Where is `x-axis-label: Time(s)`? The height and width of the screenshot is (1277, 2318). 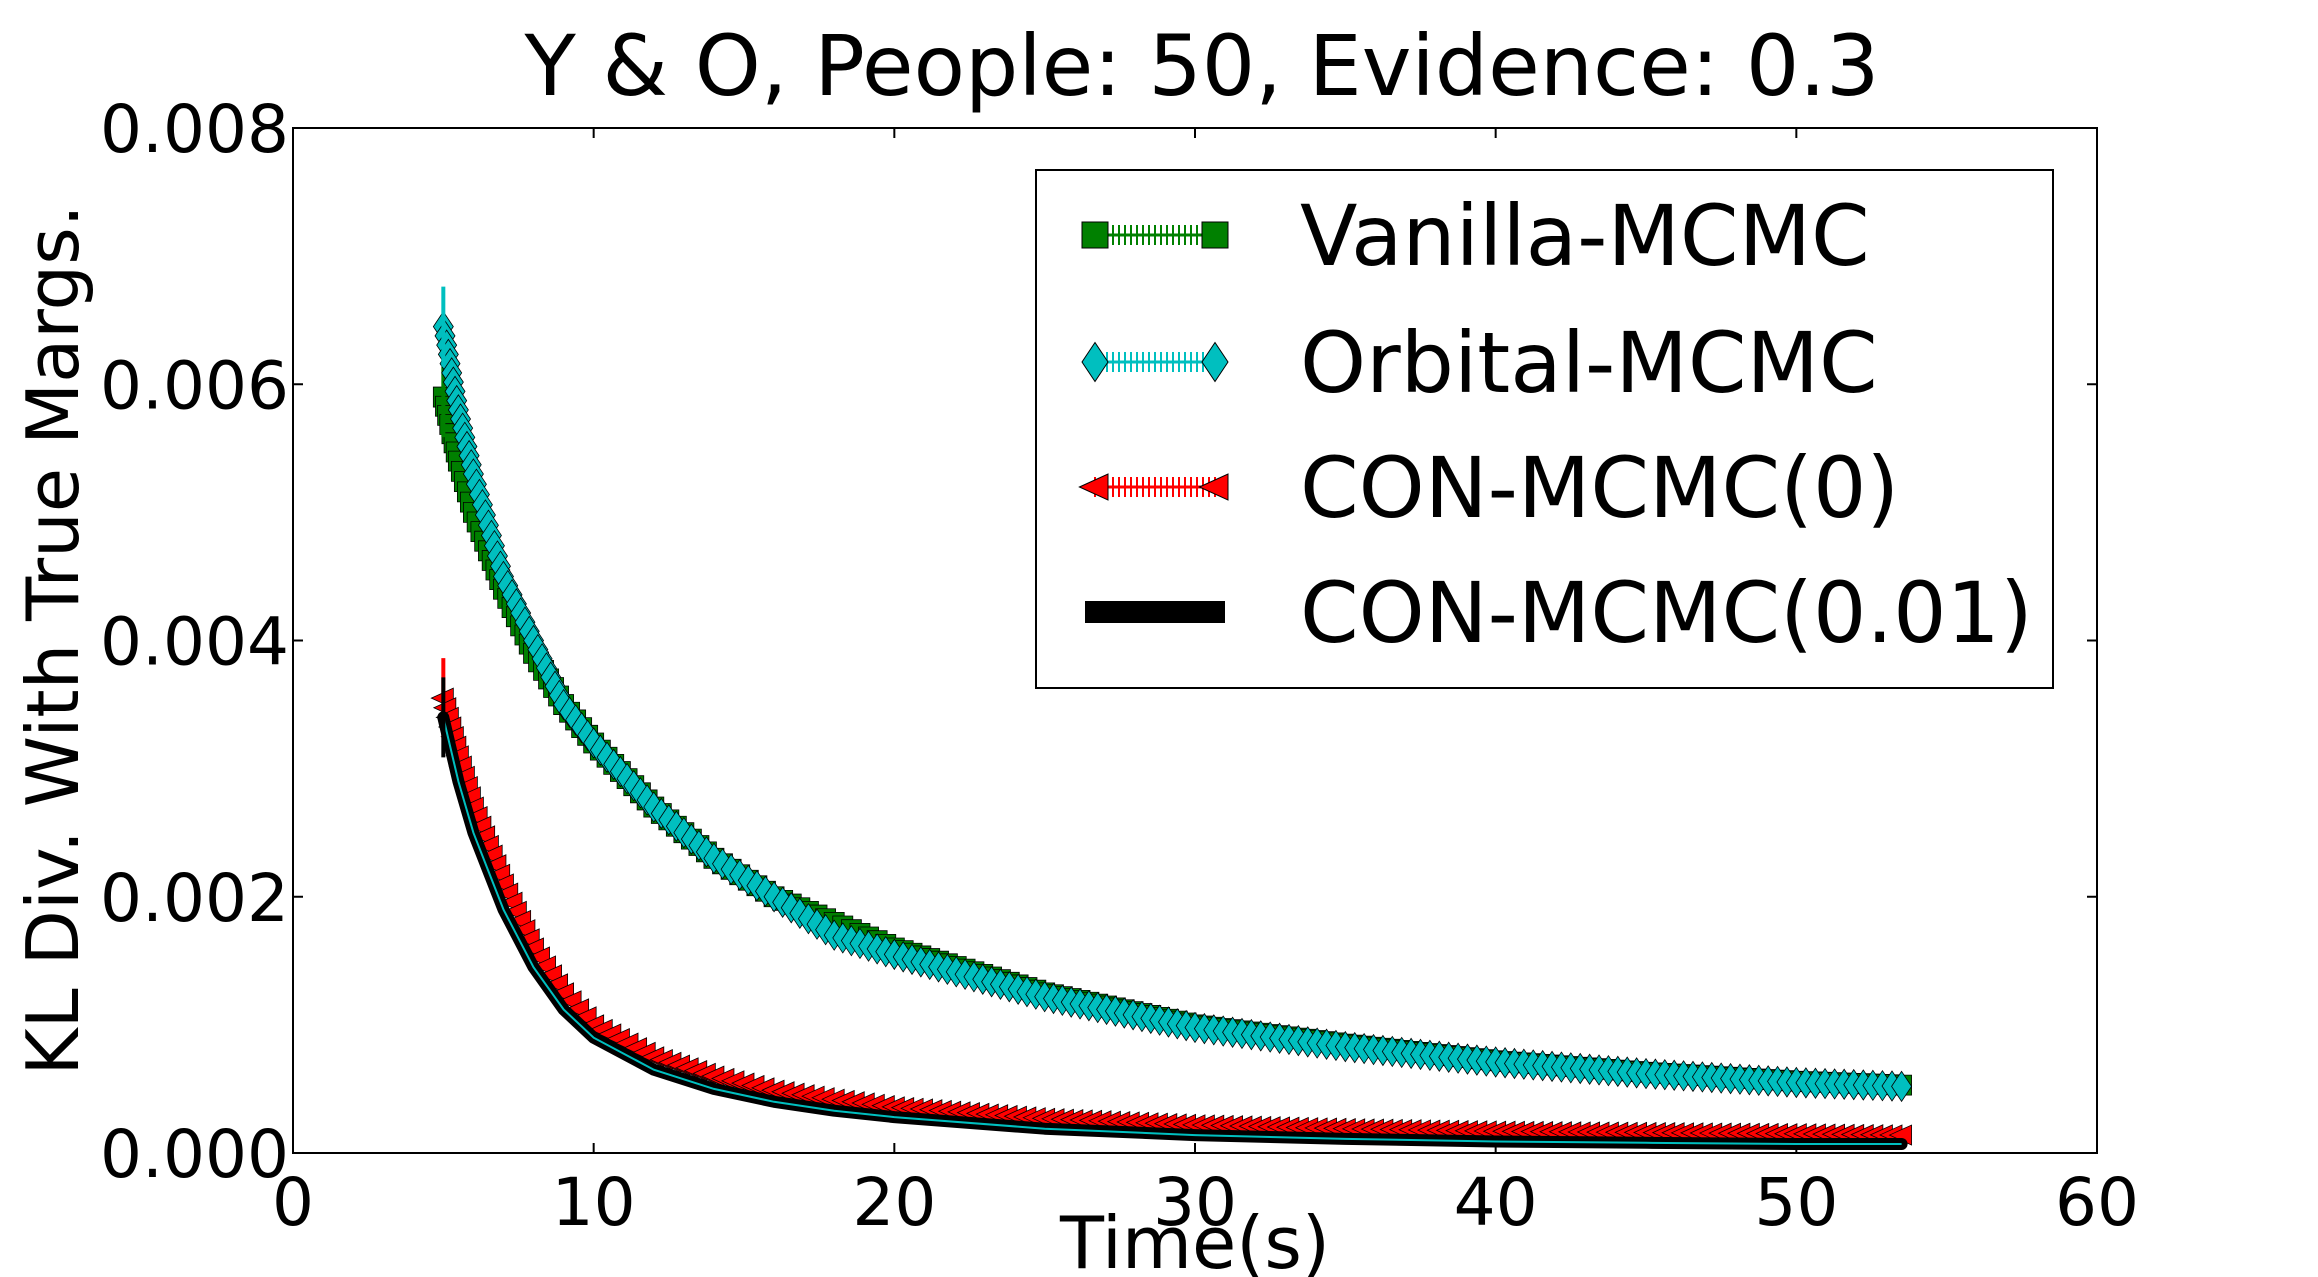 x-axis-label: Time(s) is located at coordinates (1194, 1239).